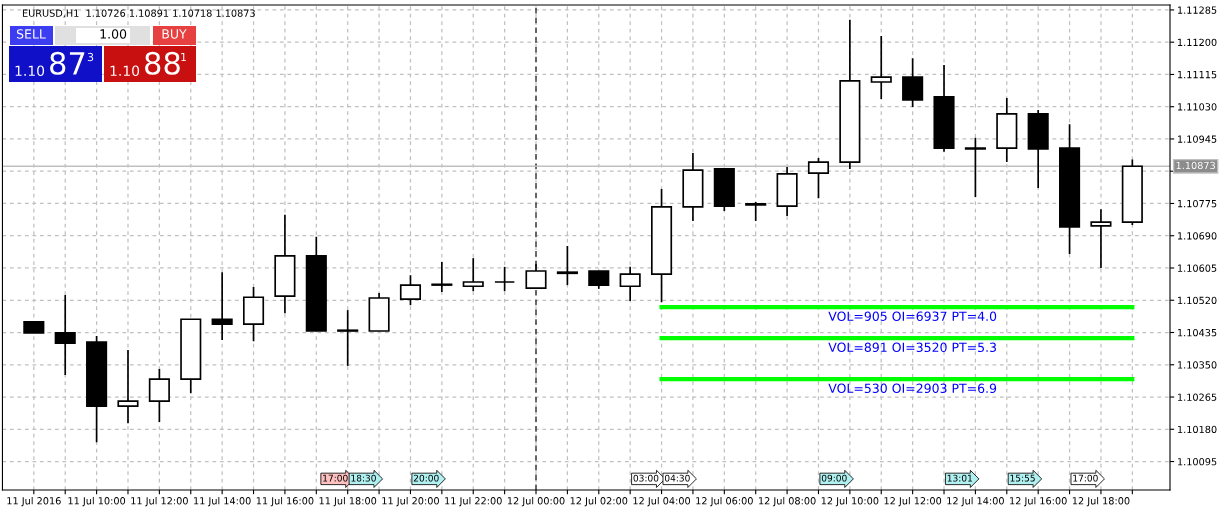  I want to click on y-tick-label: 1.10265, so click(1197, 397).